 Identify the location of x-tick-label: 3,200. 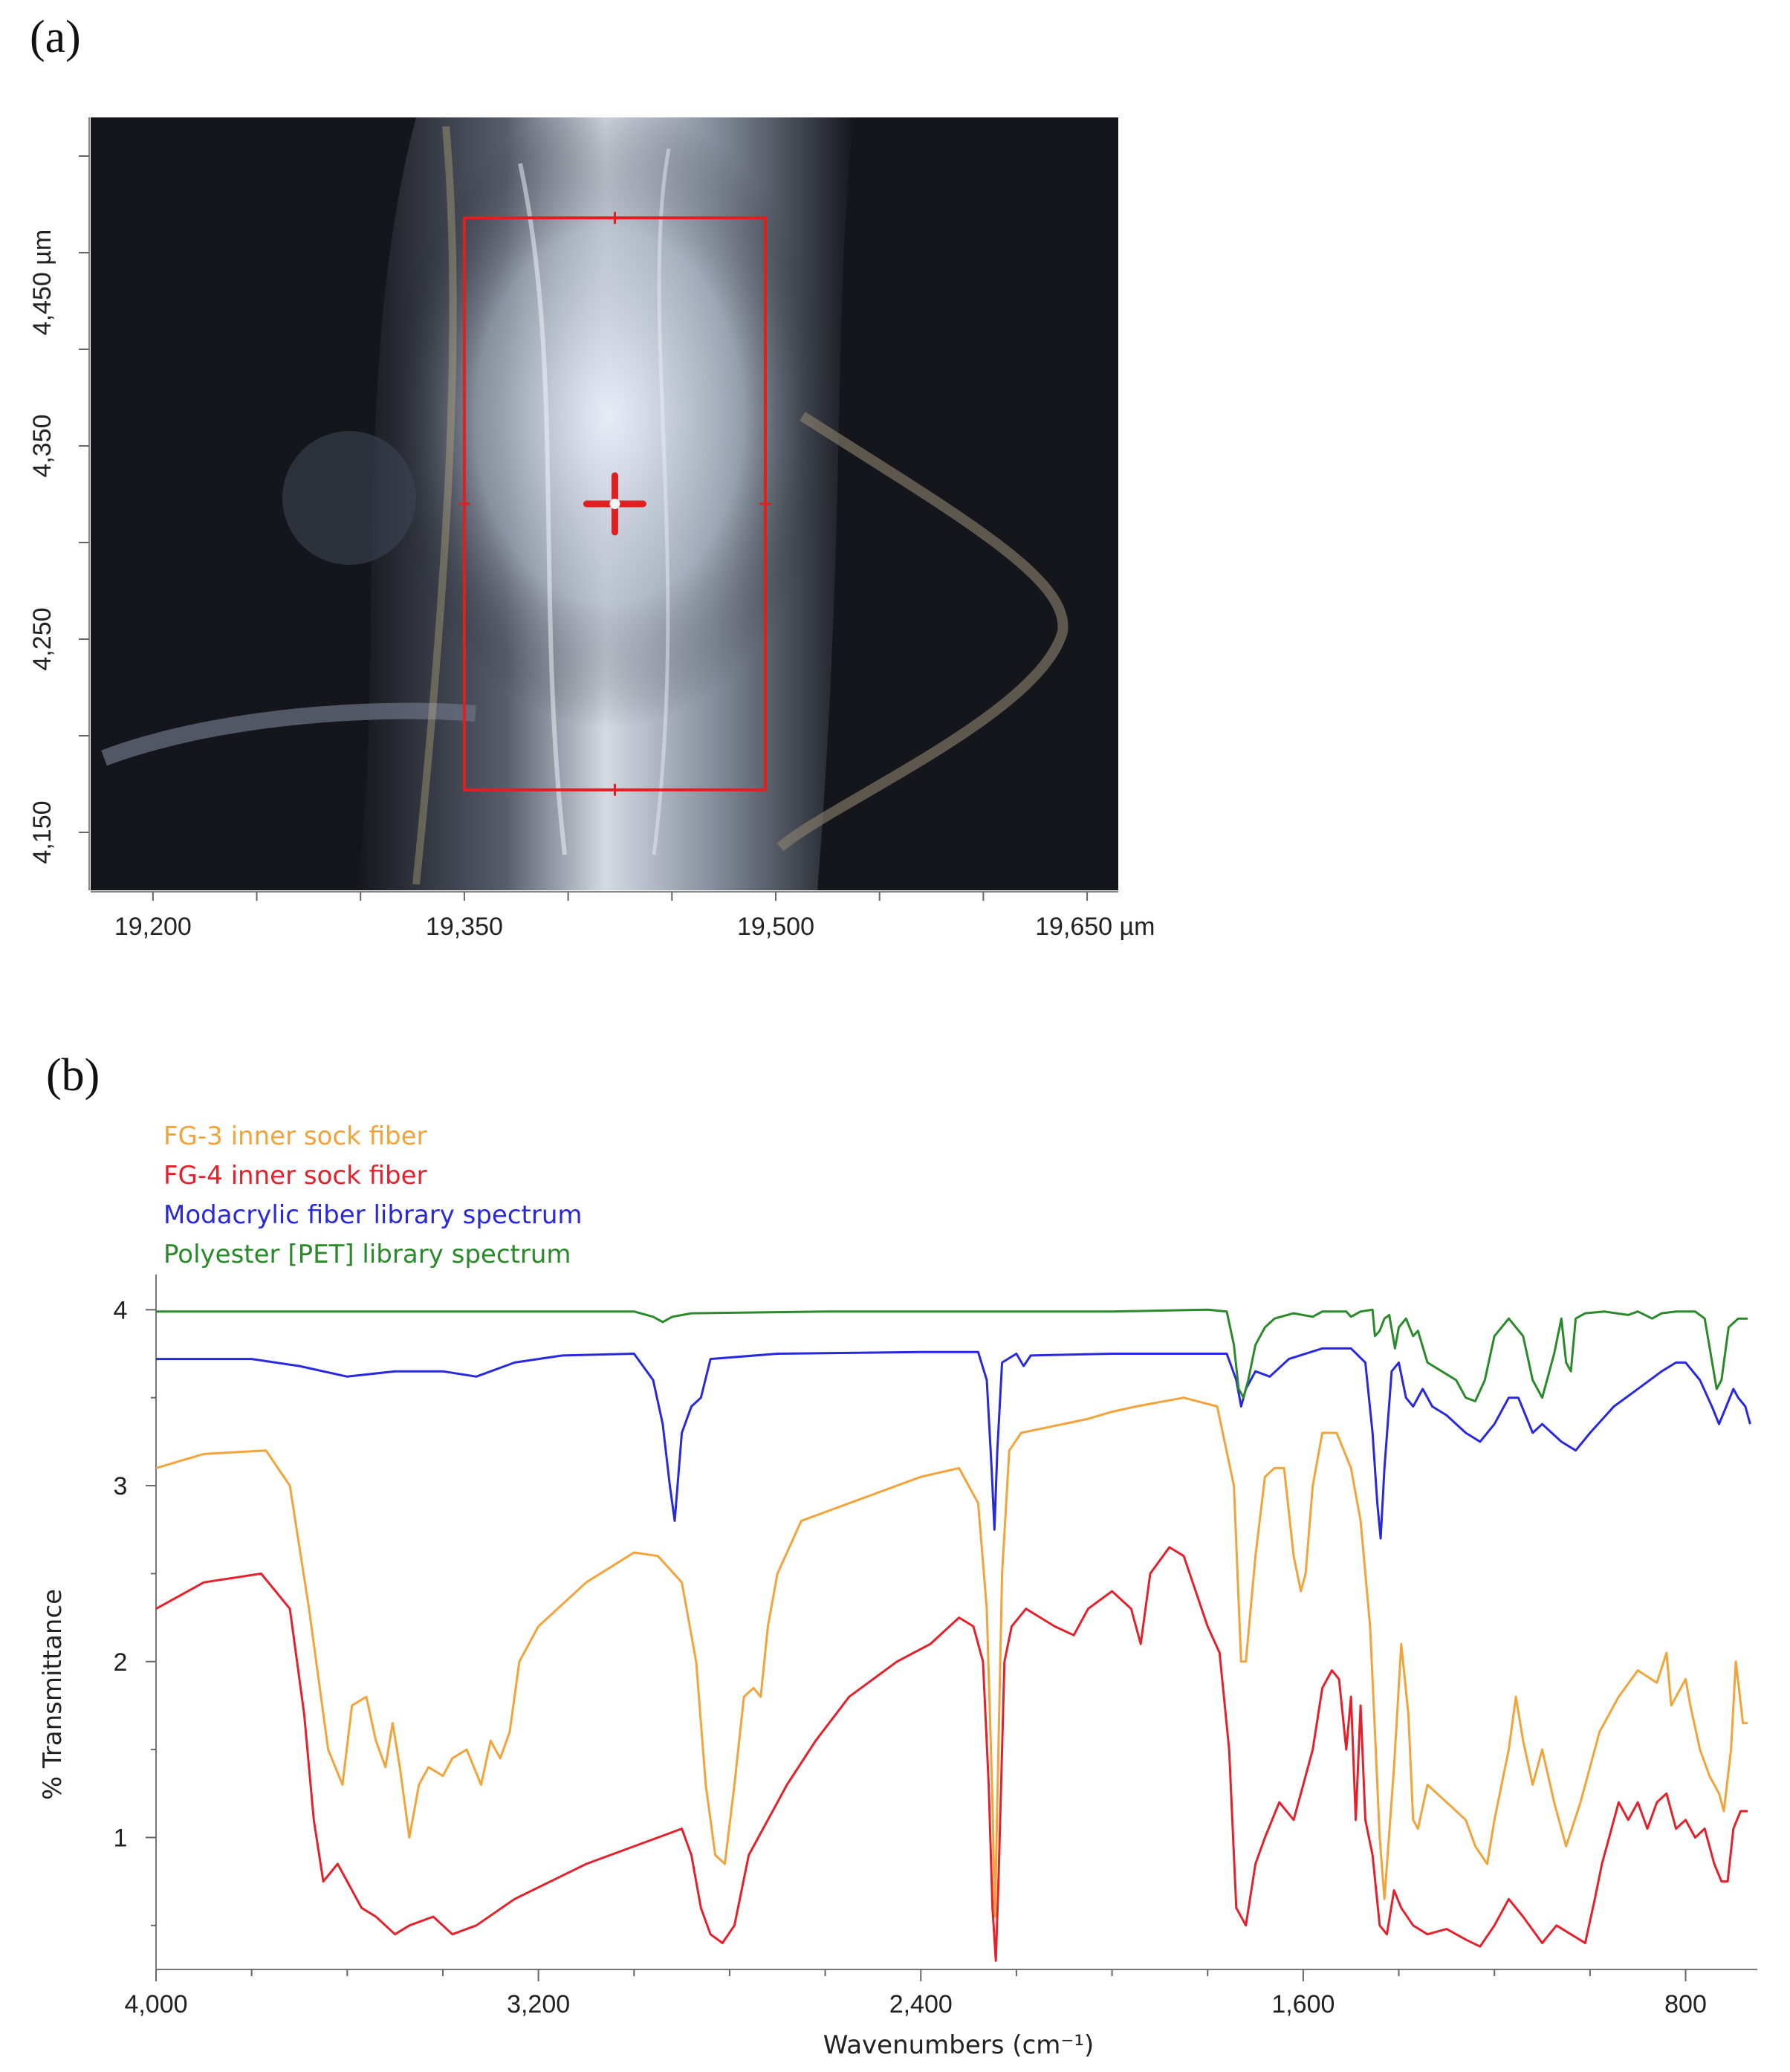
(538, 2004).